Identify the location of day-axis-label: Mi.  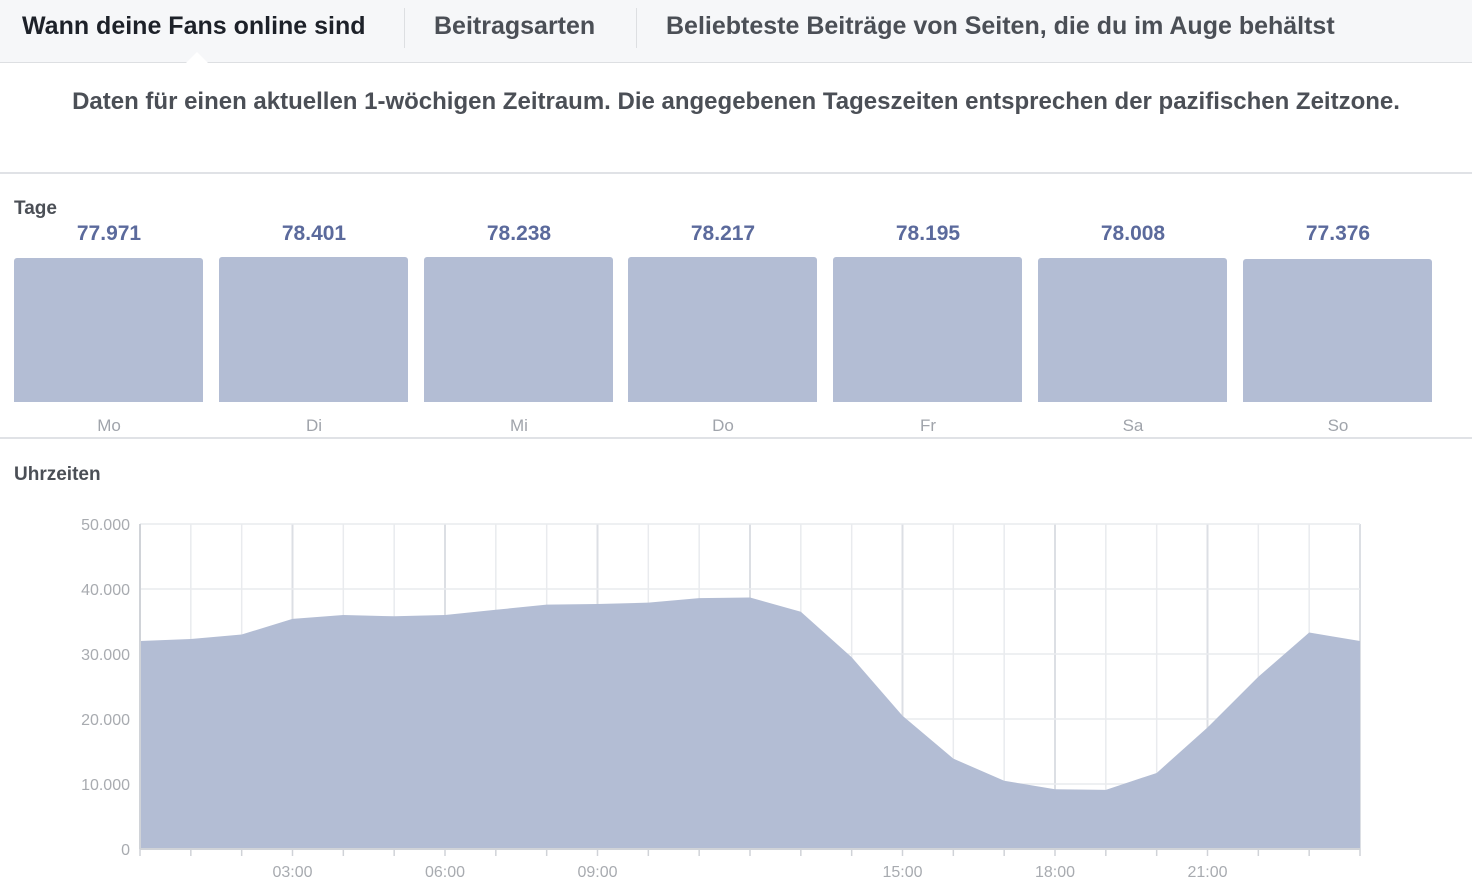
(519, 425).